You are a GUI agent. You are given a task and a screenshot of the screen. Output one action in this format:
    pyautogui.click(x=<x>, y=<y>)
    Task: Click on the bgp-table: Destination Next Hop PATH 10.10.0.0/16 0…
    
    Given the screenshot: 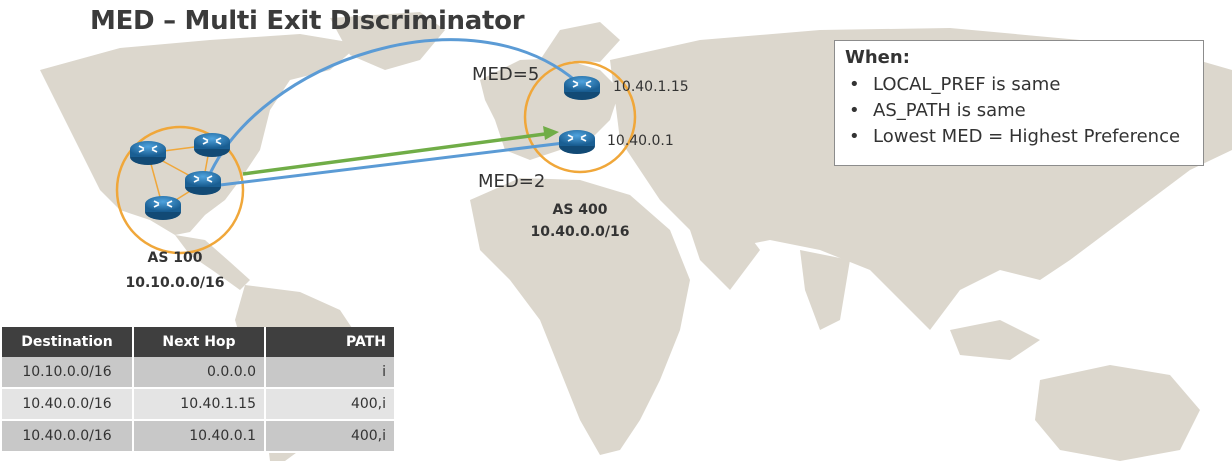 What is the action you would take?
    pyautogui.click(x=199, y=390)
    